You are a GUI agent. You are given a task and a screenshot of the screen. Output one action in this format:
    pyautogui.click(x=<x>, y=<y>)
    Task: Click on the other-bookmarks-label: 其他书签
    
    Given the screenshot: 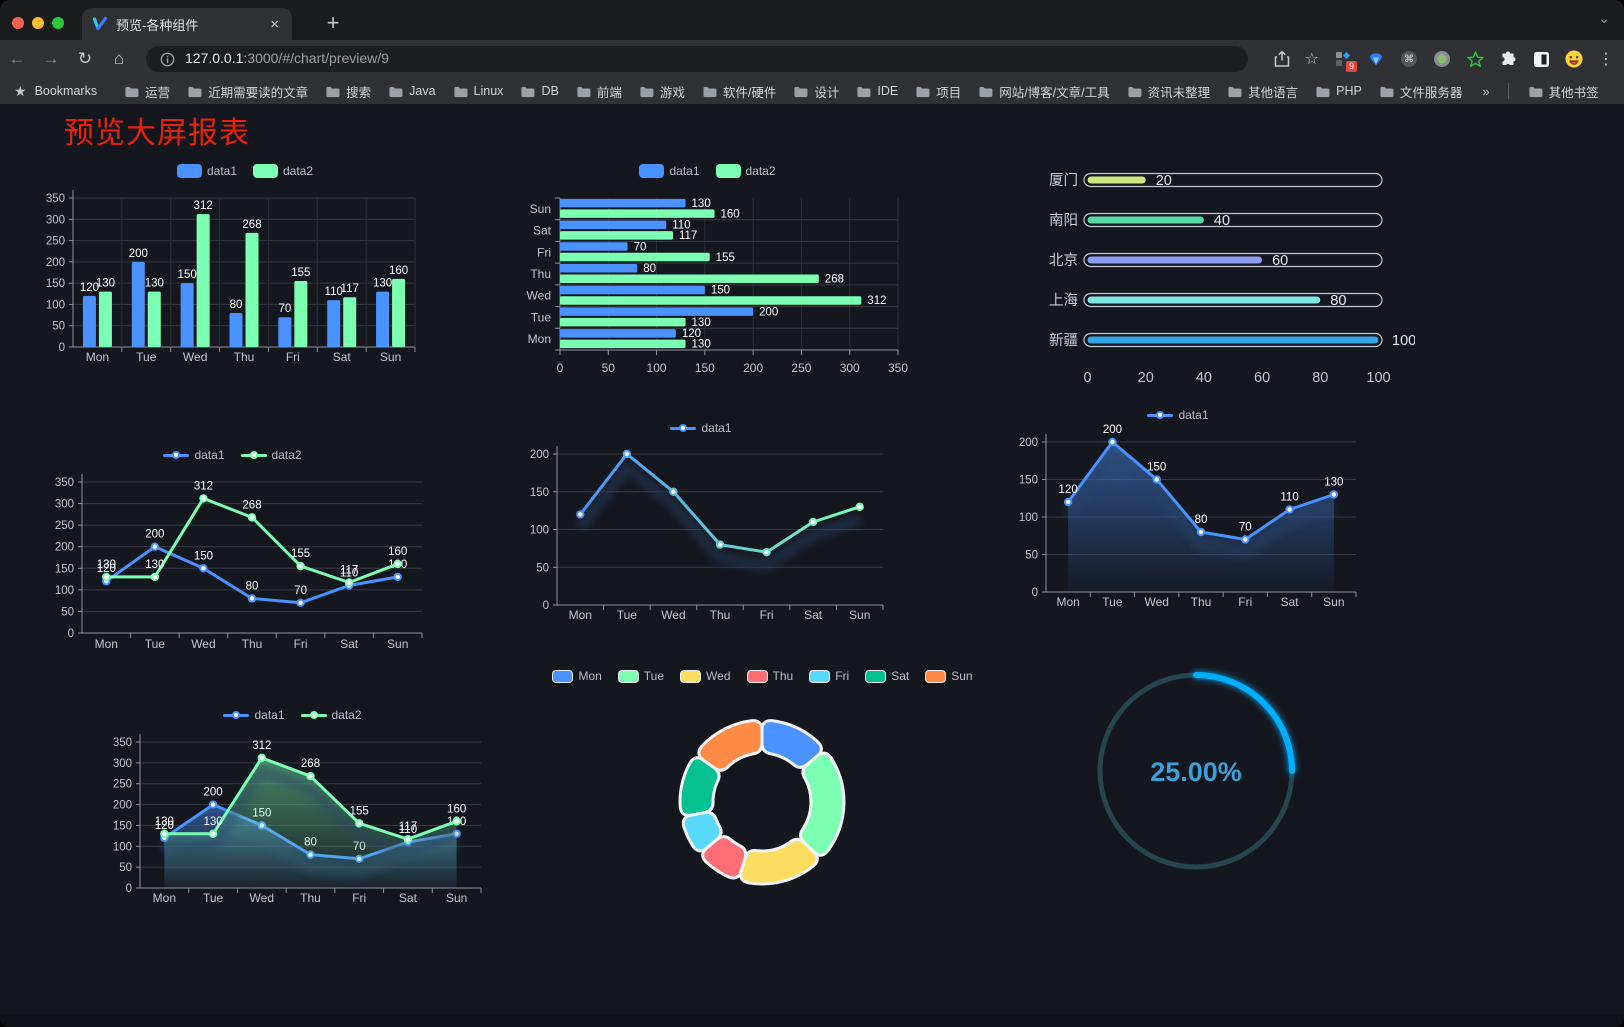 What is the action you would take?
    pyautogui.click(x=1573, y=92)
    